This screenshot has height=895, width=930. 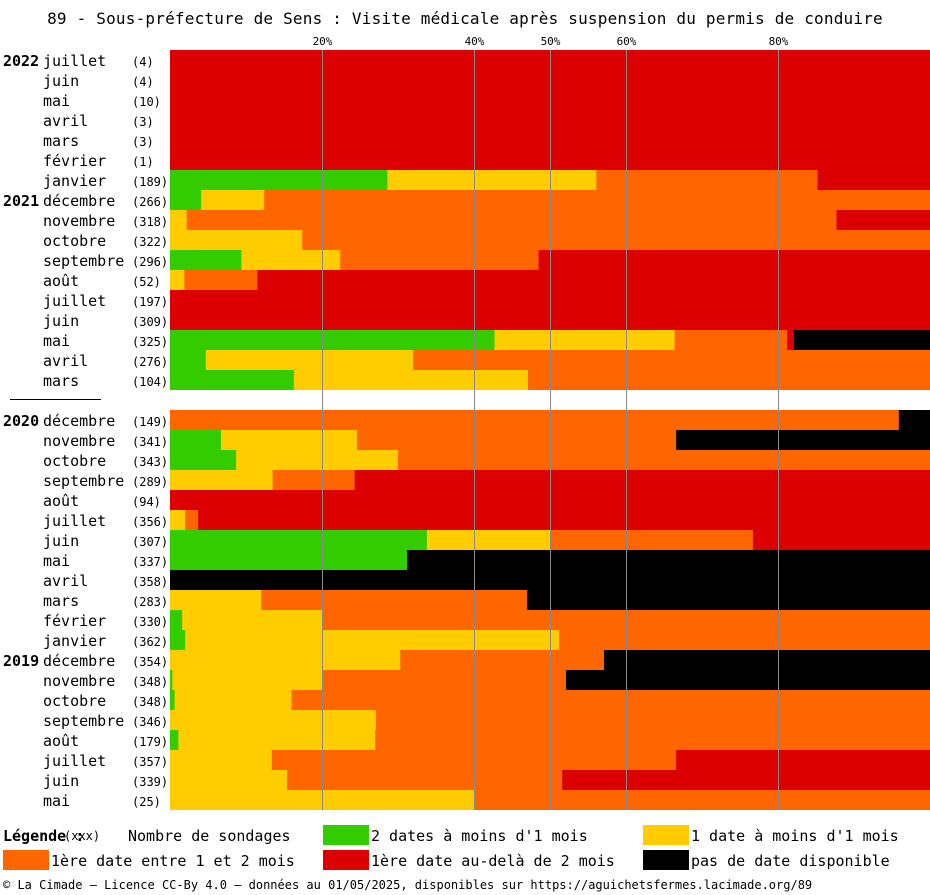 I want to click on row-count-label: (346), so click(x=150, y=722).